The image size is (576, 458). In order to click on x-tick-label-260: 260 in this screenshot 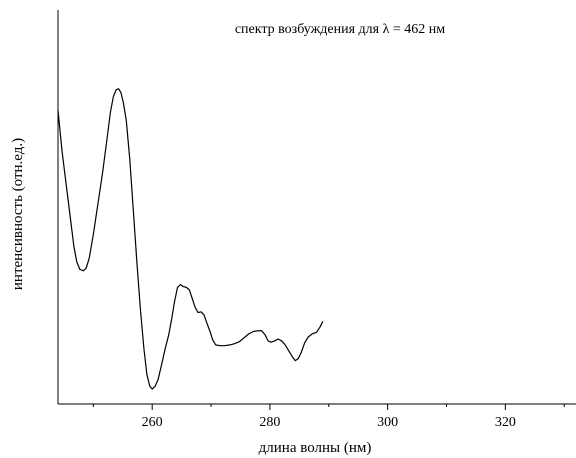, I will do `click(152, 422)`.